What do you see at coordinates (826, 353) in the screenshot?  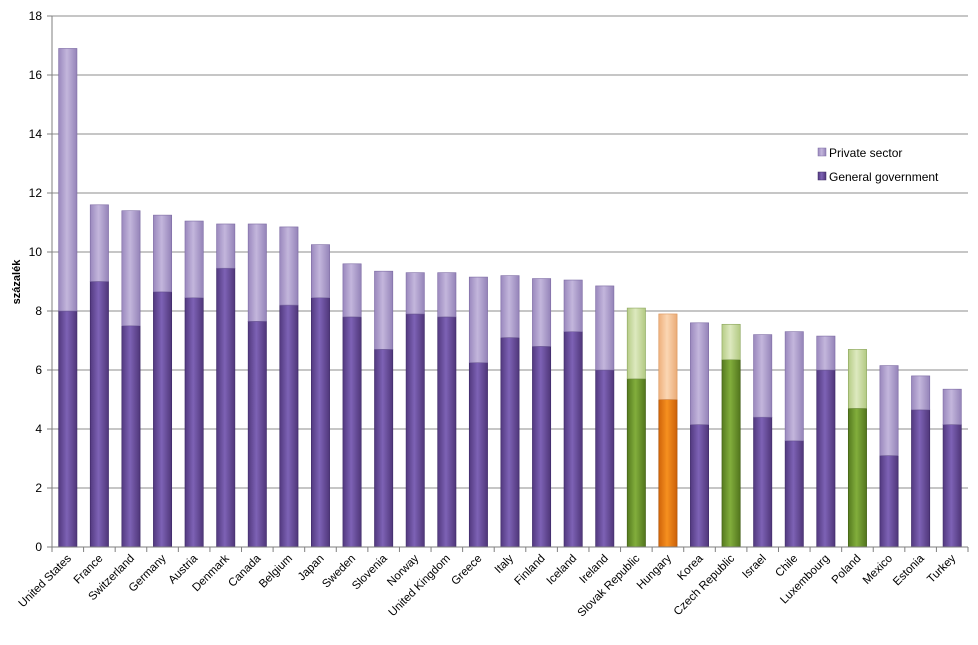 I see `bar-private-sector-luxembourg` at bounding box center [826, 353].